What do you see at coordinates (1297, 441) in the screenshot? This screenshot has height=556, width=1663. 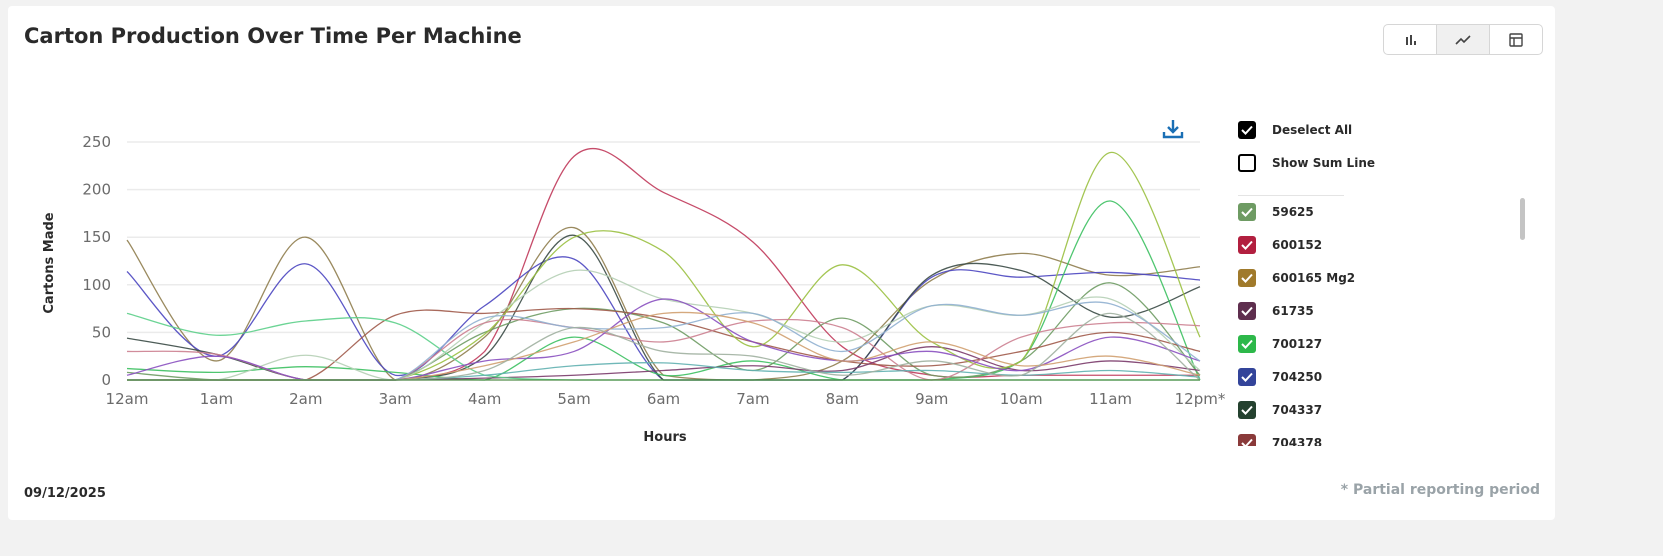 I see `legend-item-label: 704378` at bounding box center [1297, 441].